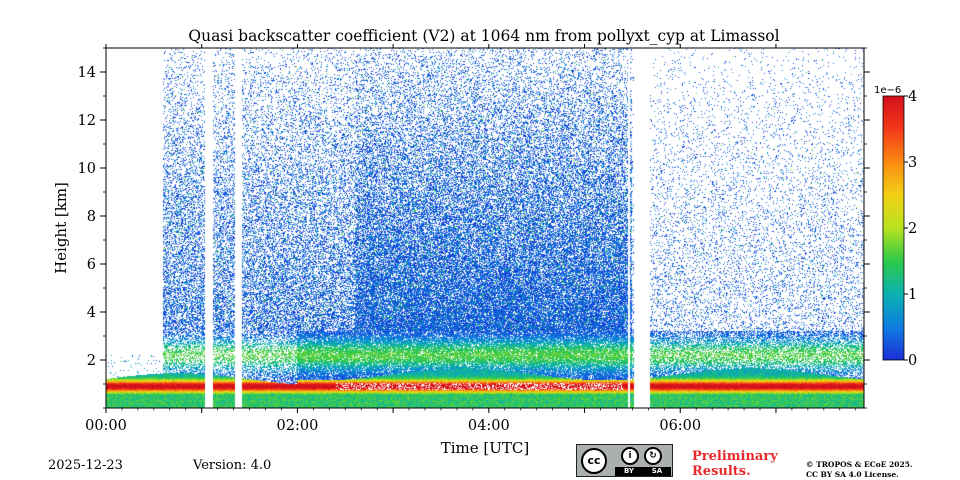 The height and width of the screenshot is (480, 960). What do you see at coordinates (298, 426) in the screenshot?
I see `x-tick-label: 02:00` at bounding box center [298, 426].